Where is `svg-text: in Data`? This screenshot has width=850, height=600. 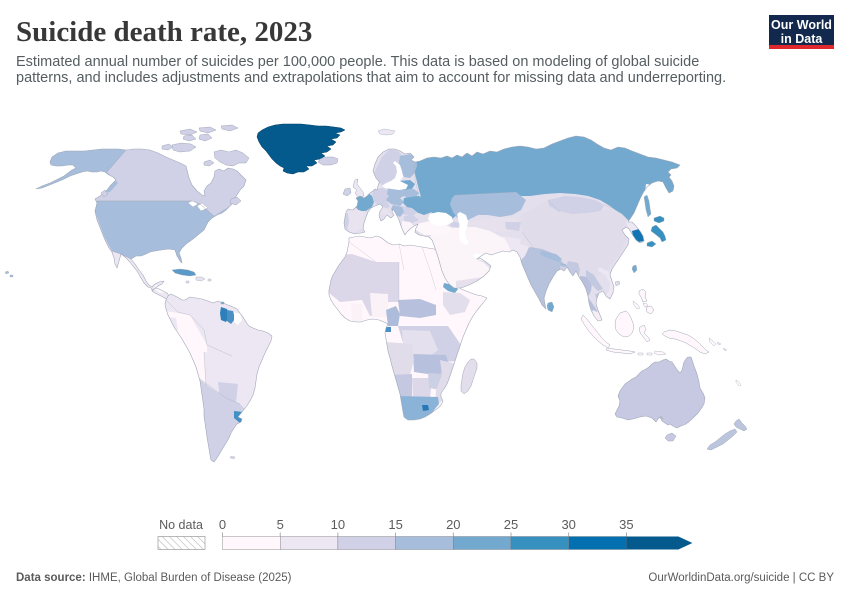
svg-text: in Data is located at coordinates (802, 39).